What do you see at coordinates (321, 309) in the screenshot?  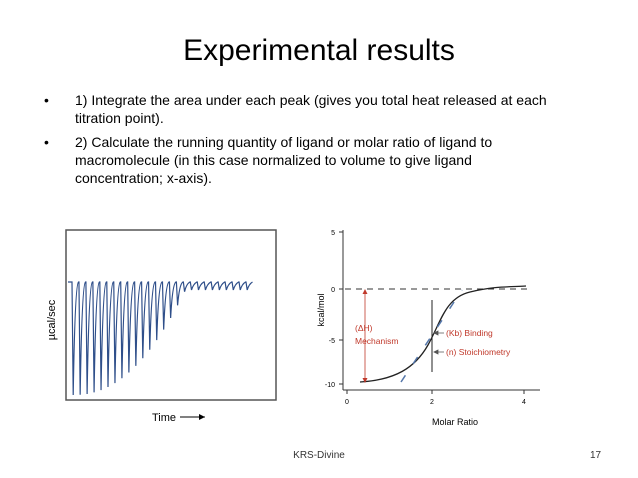 I see `y-label: kcal/mol` at bounding box center [321, 309].